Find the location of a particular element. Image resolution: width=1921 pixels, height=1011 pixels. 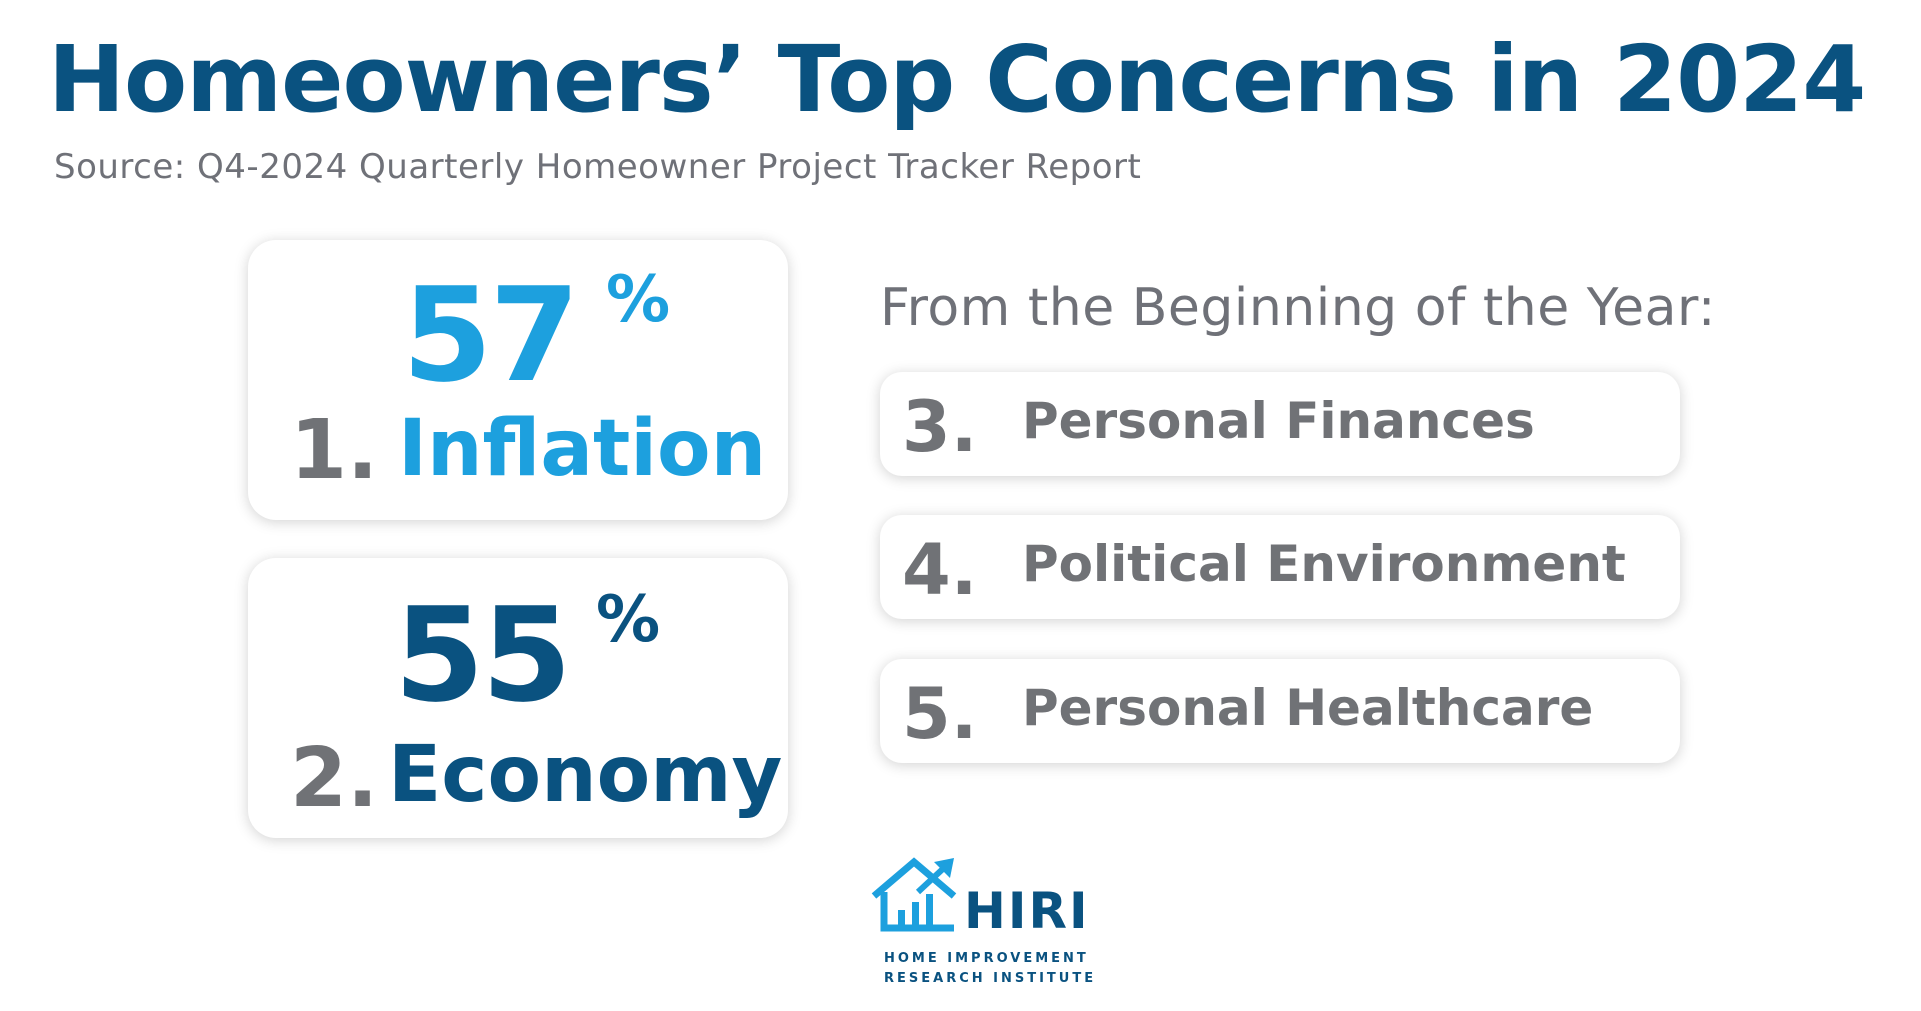

concern-card-personal-finances: 3. Personal Finances is located at coordinates (1280, 424).